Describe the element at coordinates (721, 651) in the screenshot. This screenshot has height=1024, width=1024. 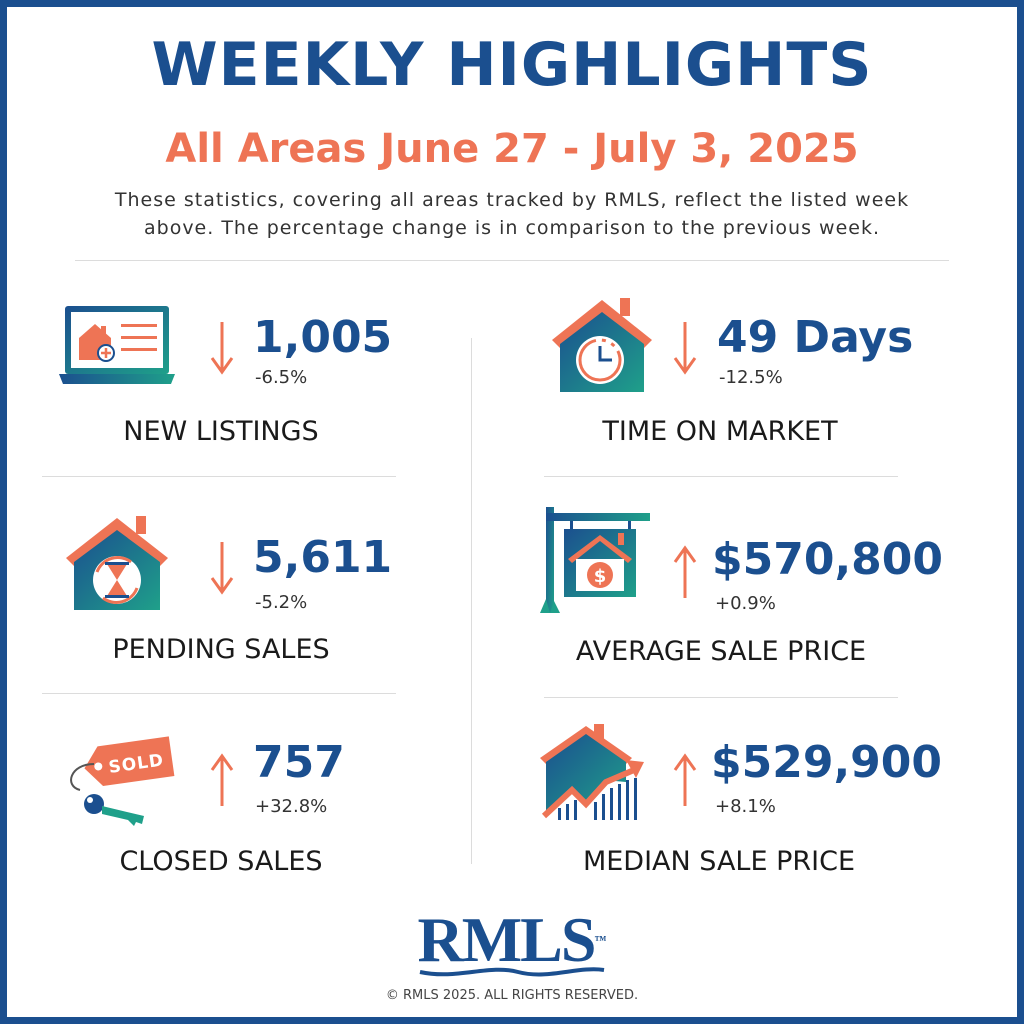
I see `average-sale-price-label: AVERAGE SALE PRICE` at that location.